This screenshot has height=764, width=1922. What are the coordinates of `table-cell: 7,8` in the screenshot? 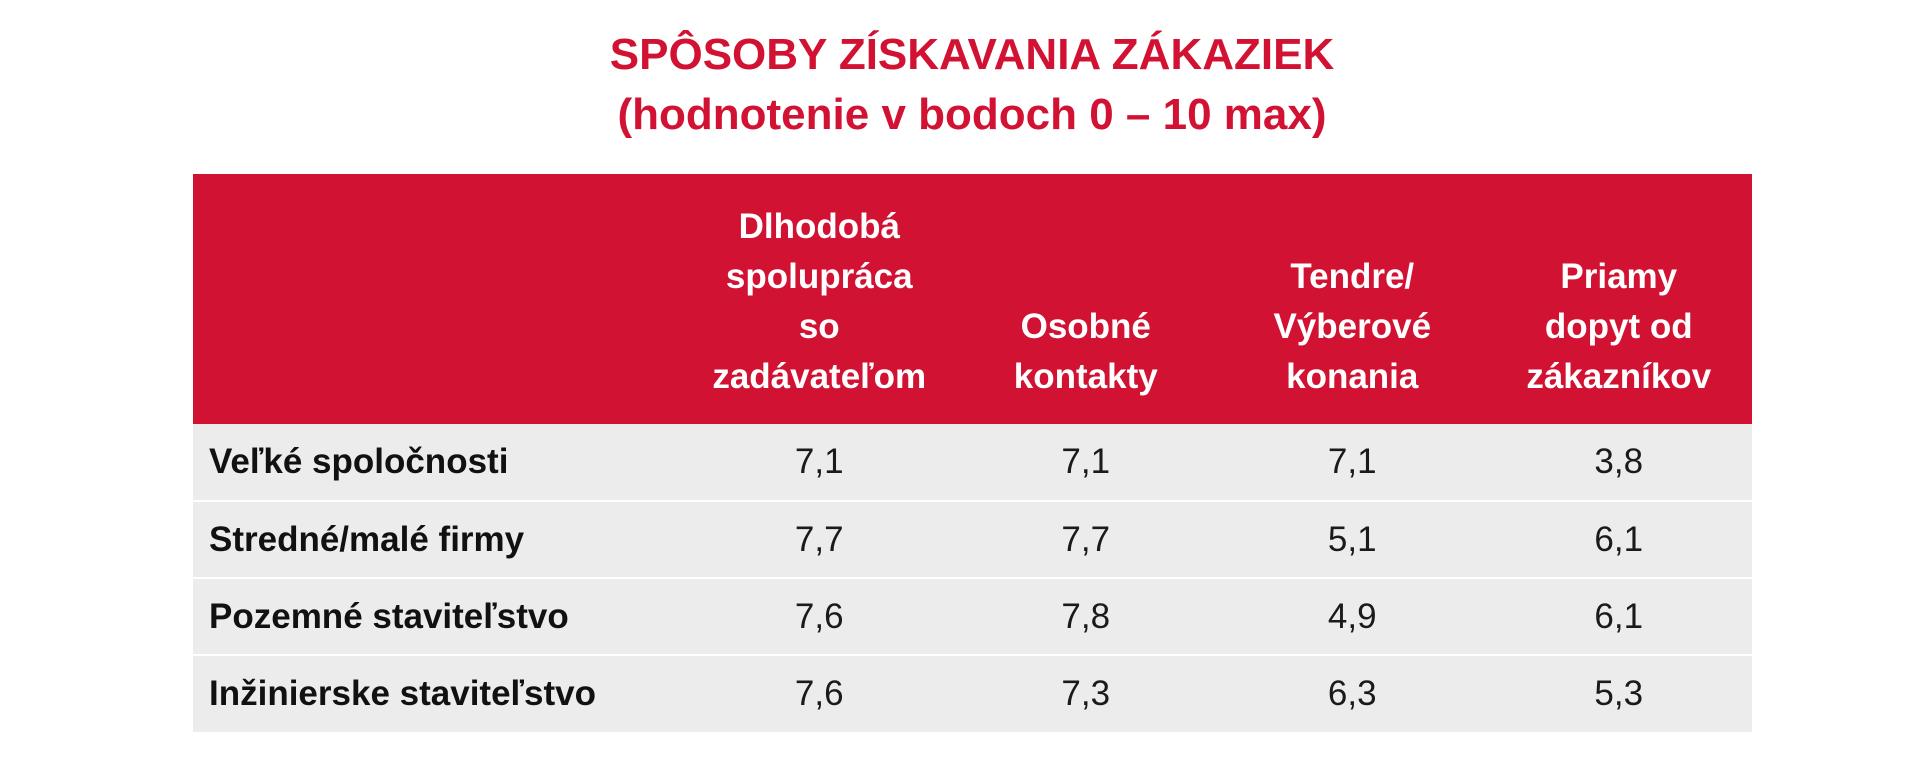 It's located at (1086, 616).